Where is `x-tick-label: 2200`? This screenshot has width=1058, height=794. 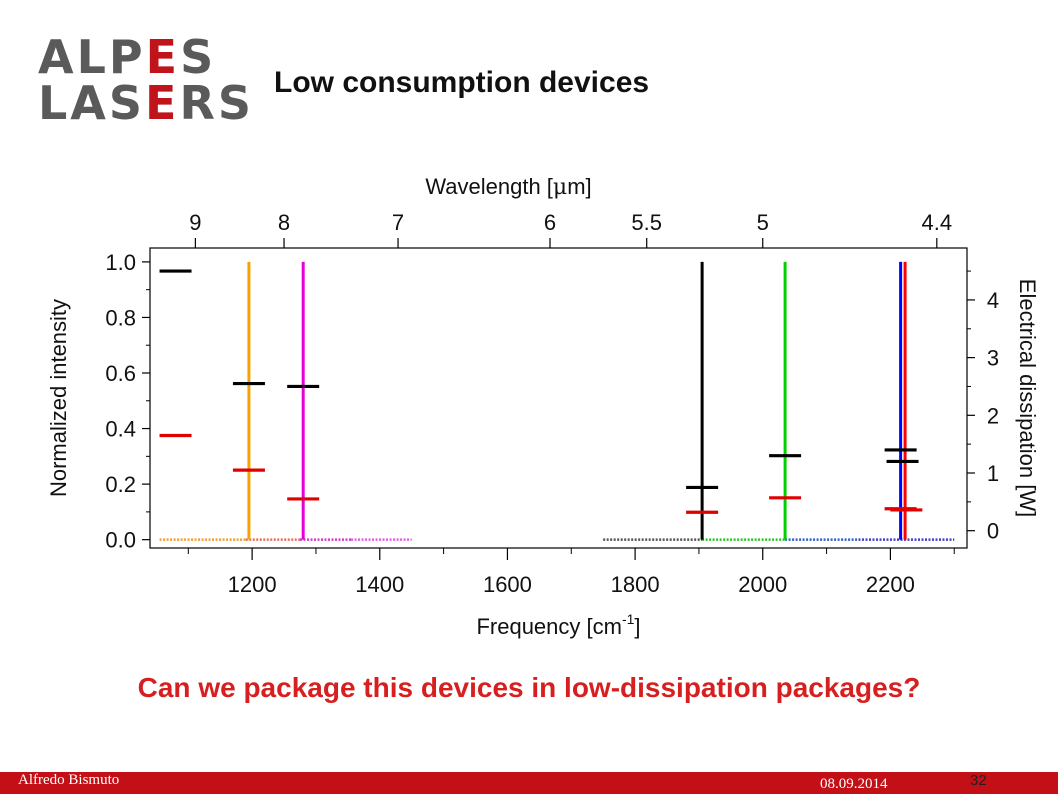 x-tick-label: 2200 is located at coordinates (890, 584).